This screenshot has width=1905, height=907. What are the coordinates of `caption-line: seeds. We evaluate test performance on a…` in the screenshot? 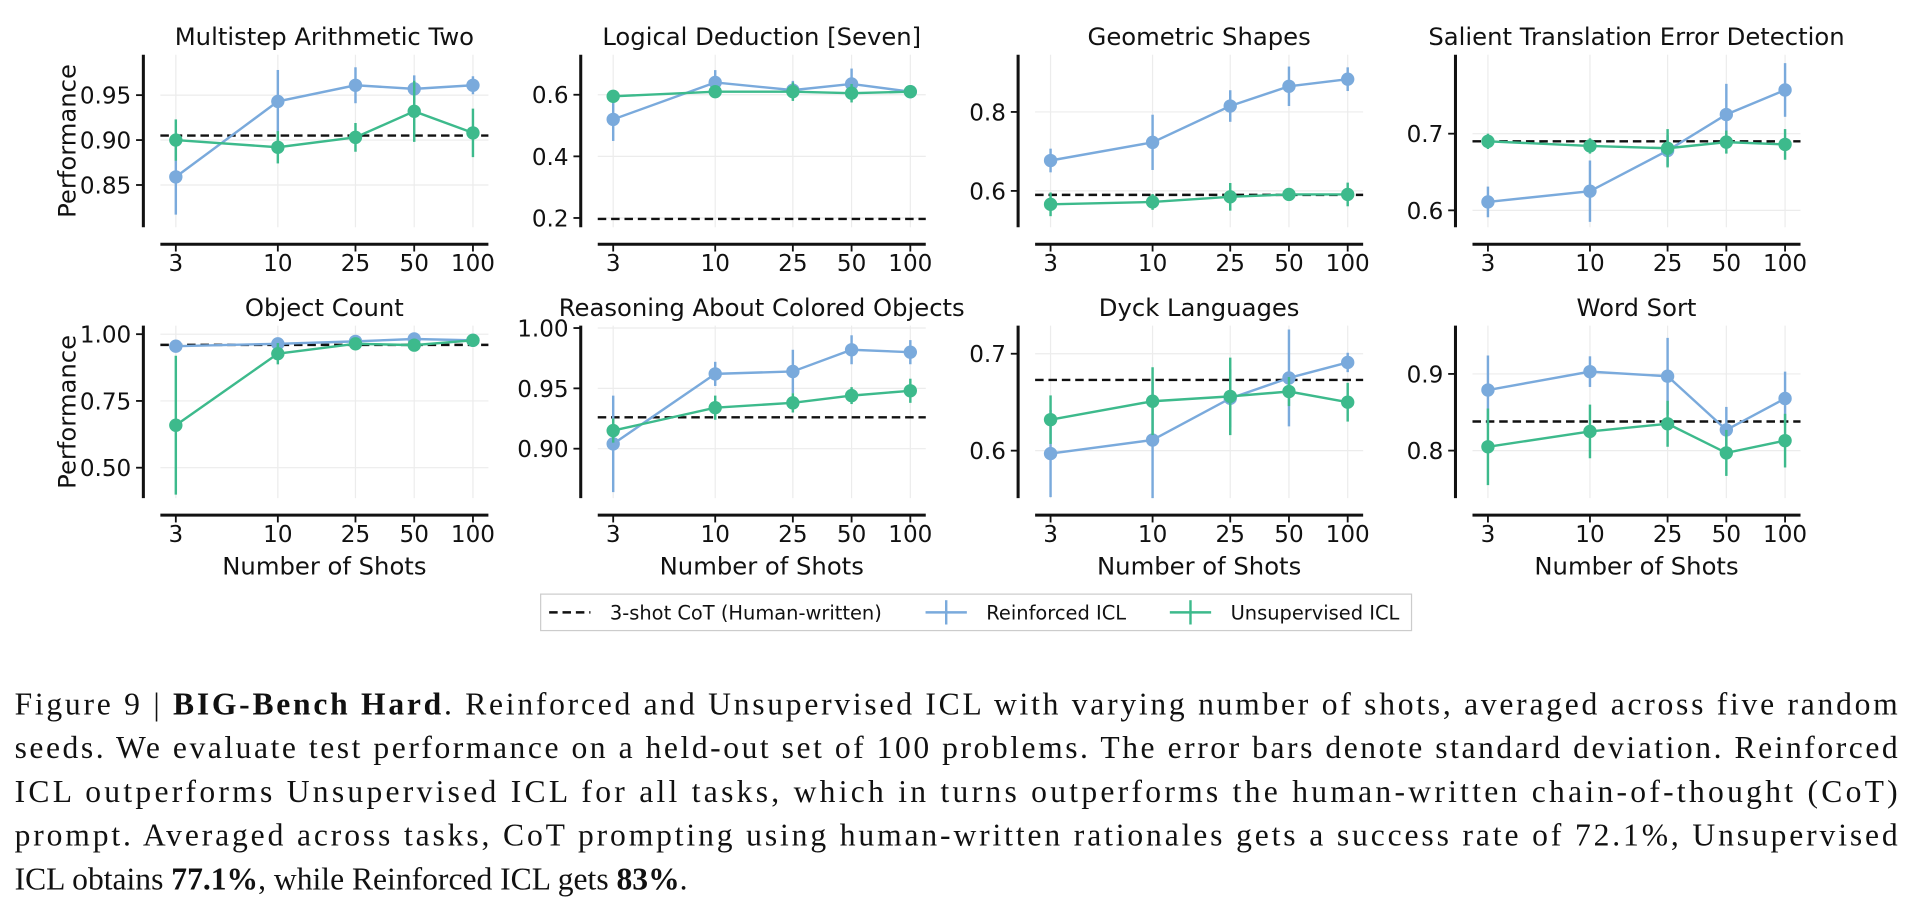 It's located at (956, 747).